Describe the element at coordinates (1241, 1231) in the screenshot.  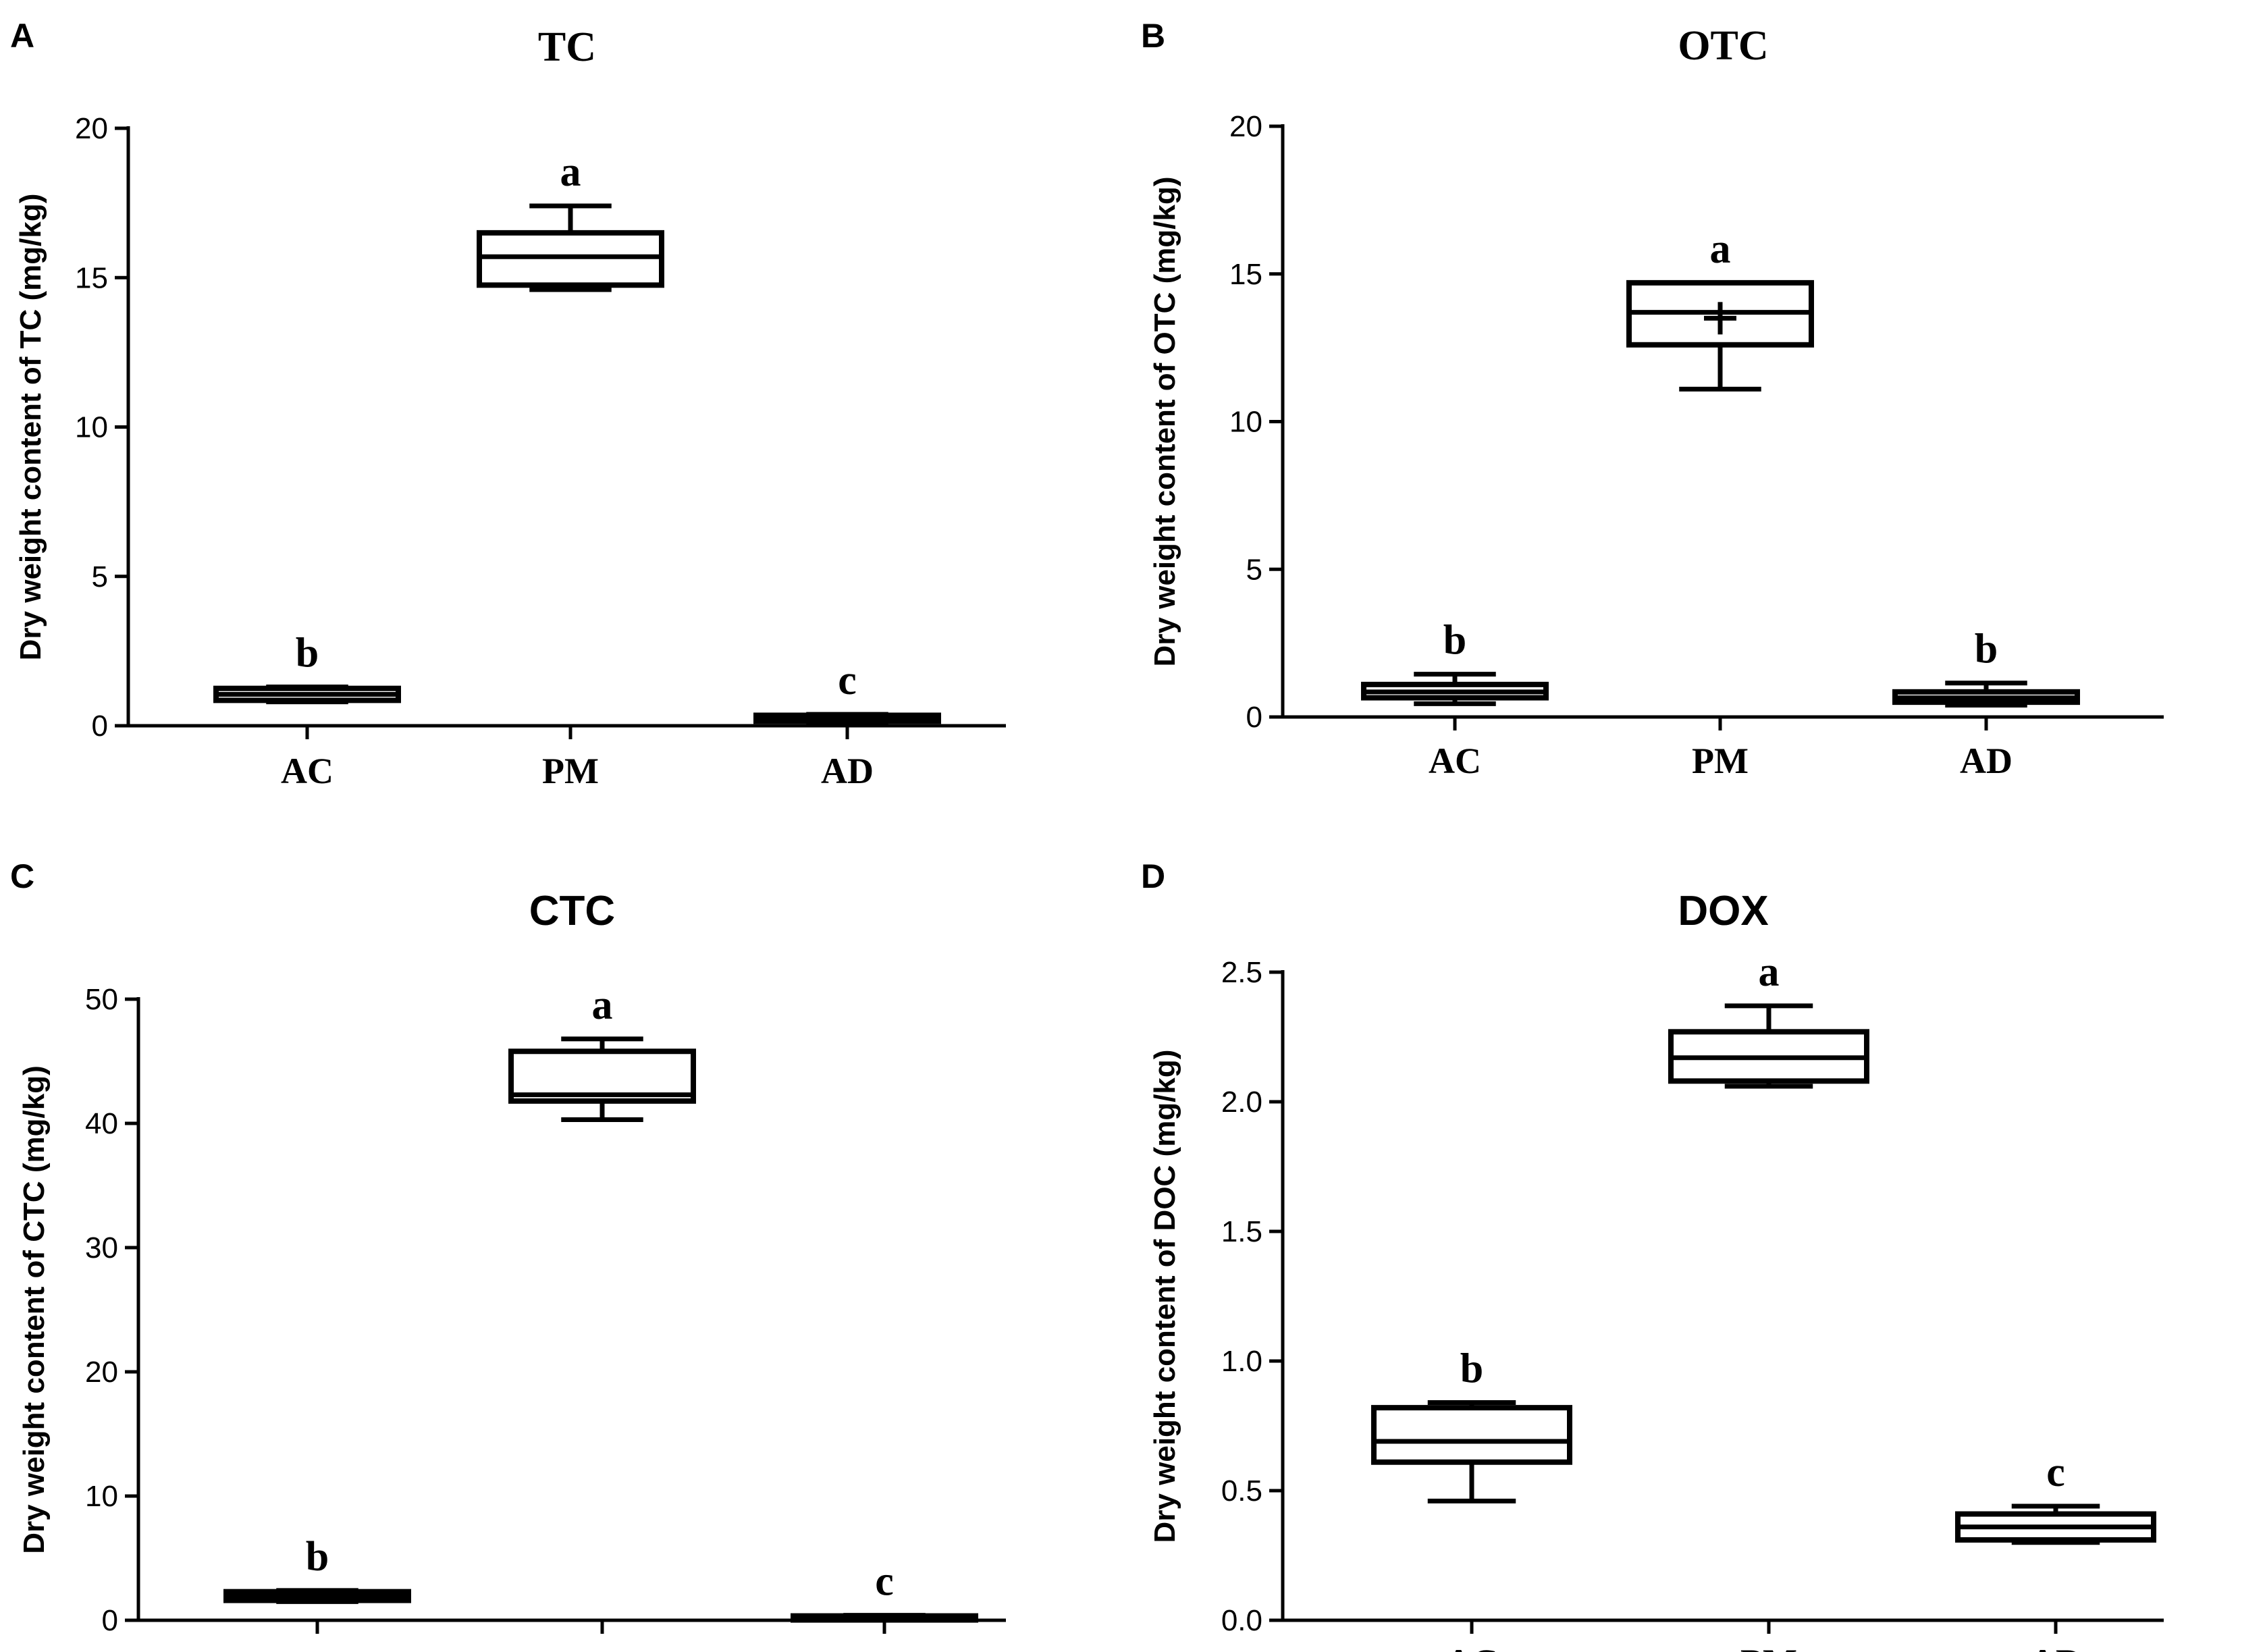
I see `y-tick-label: 1.5` at that location.